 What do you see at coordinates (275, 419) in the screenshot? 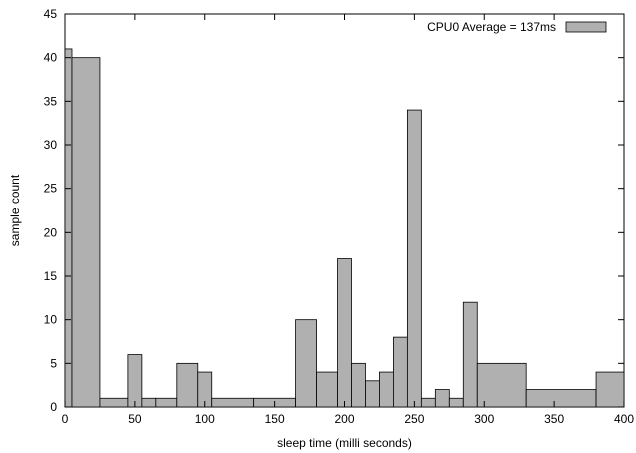
I see `x-tick-label-150: 150` at bounding box center [275, 419].